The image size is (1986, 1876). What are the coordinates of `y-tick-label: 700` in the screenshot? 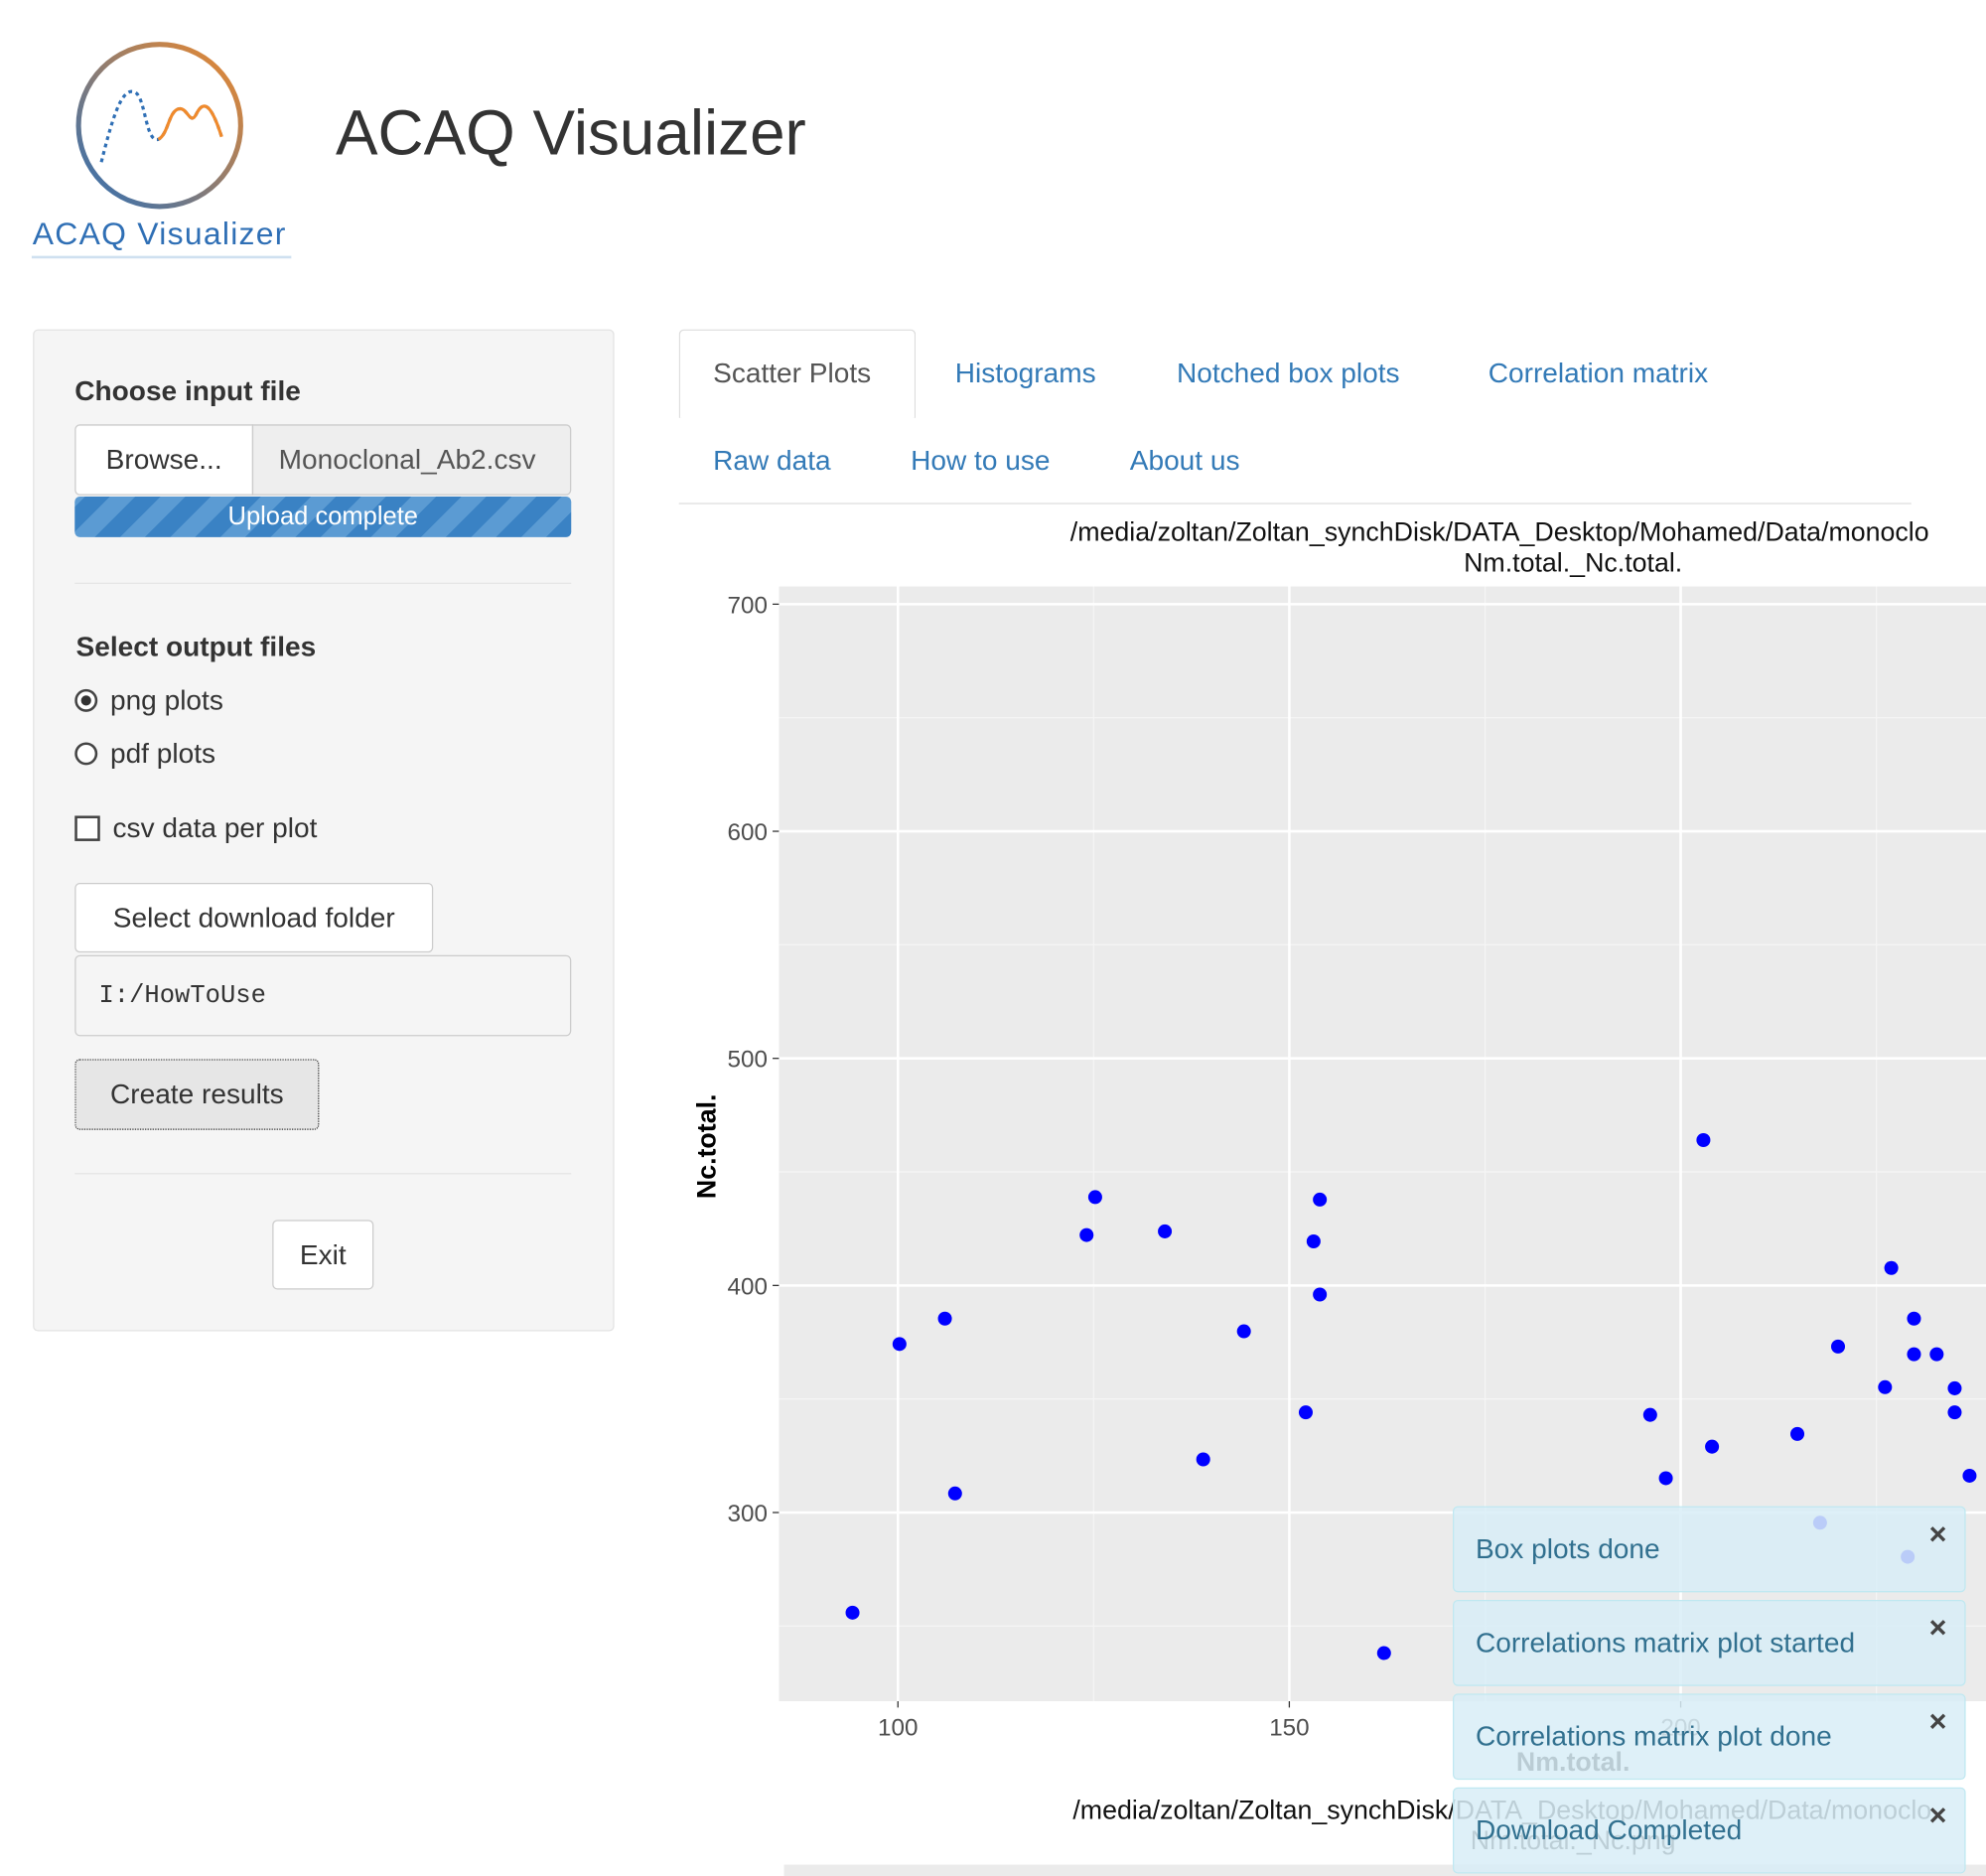 It's located at (748, 606).